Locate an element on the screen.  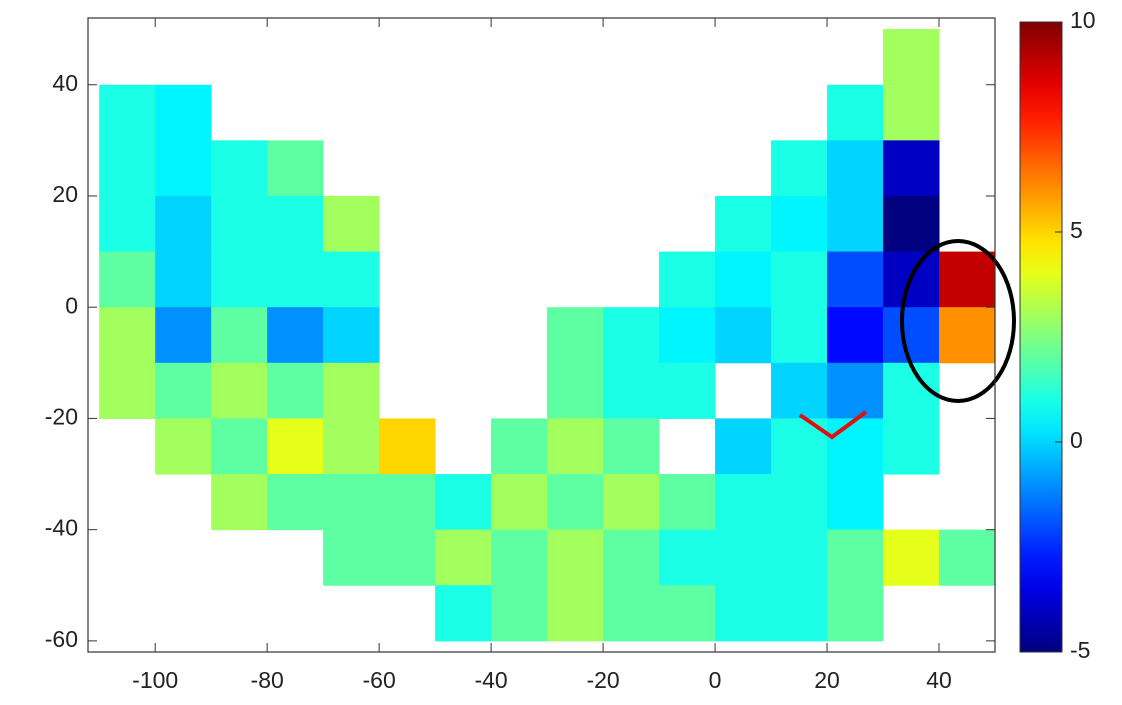
colorbar is located at coordinates (1041, 337).